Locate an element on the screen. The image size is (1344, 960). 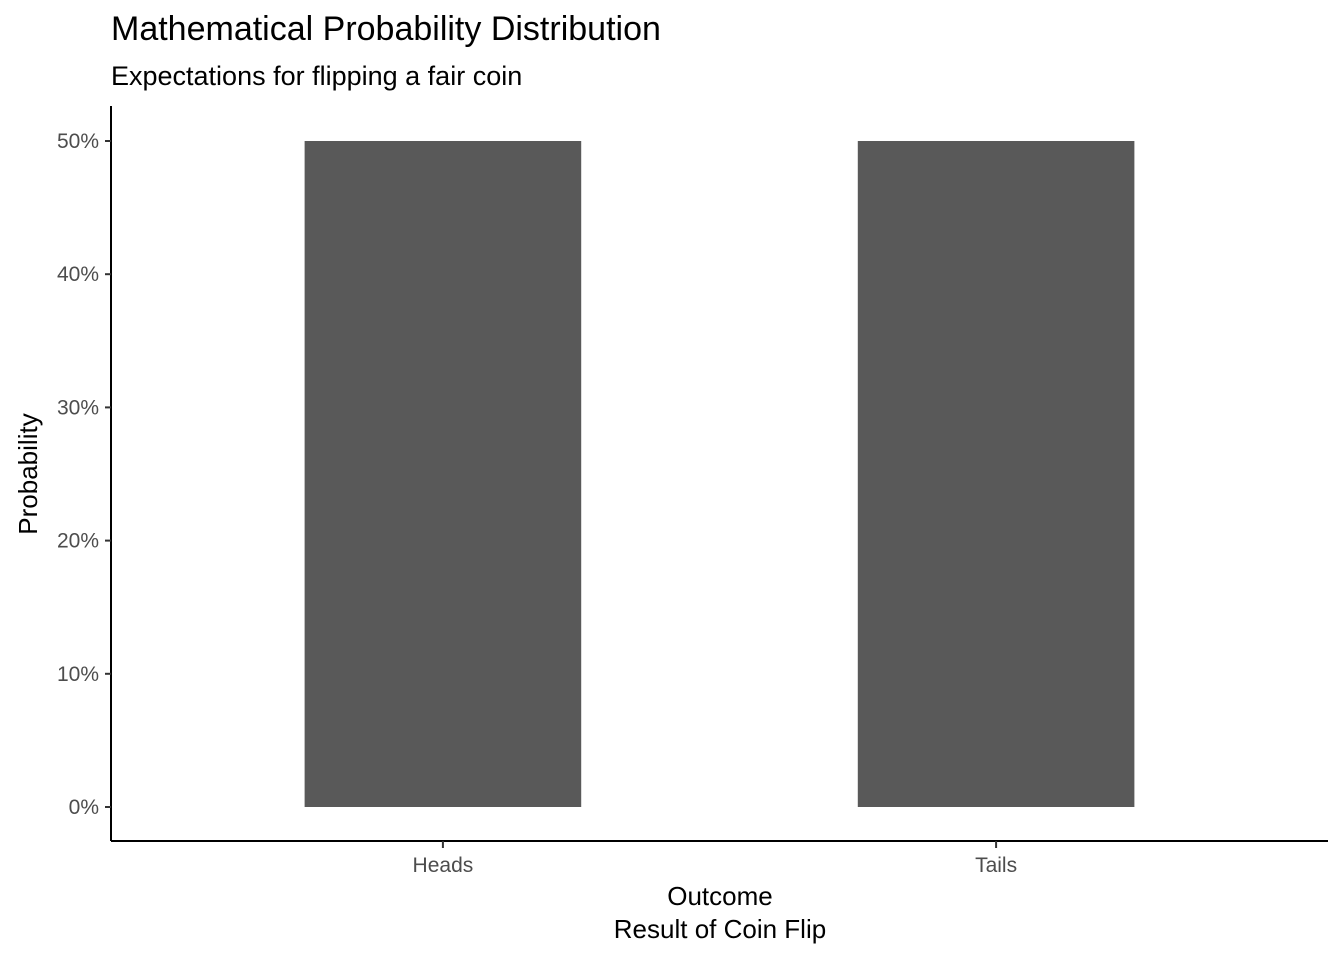
chart-subtitle: Expectations for flipping a fair coin is located at coordinates (316, 76).